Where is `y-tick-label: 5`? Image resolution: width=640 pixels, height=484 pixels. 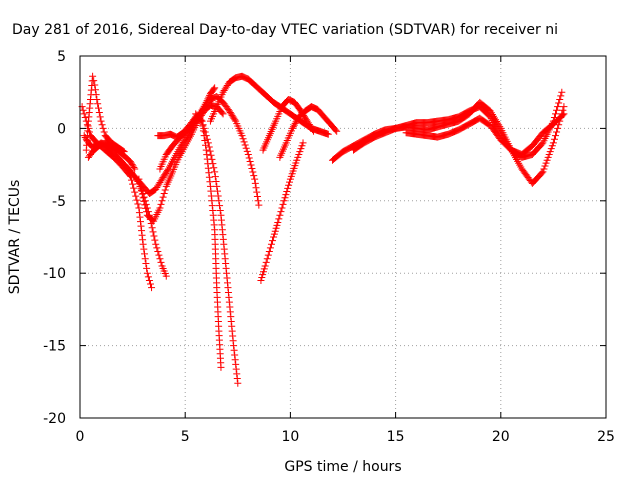 y-tick-label: 5 is located at coordinates (61, 57).